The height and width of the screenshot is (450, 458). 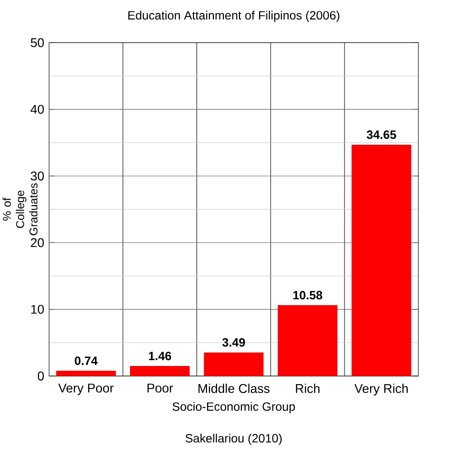 I want to click on chart-title: Education Attainment of Filipinos (2006), so click(x=234, y=16).